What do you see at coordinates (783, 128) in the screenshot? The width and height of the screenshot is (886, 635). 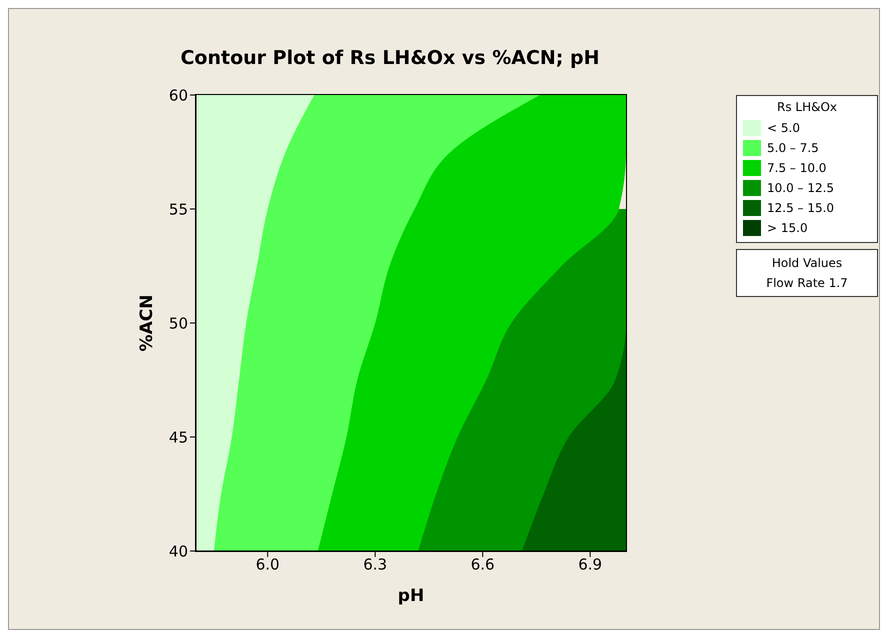 I see `legend-label: < 5.0` at bounding box center [783, 128].